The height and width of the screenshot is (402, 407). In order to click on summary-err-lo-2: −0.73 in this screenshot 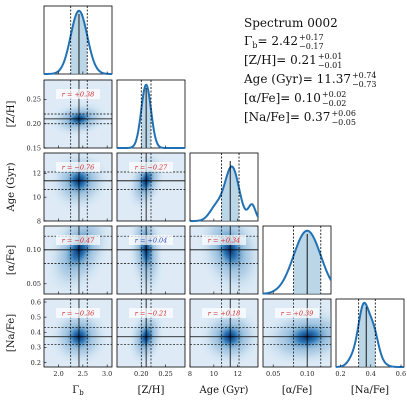, I will do `click(364, 84)`.